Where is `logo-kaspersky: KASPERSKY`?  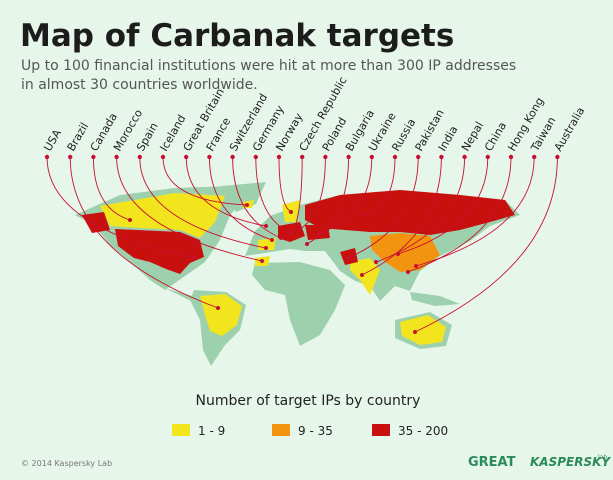
logo-kaspersky: KASPERSKY is located at coordinates (570, 462).